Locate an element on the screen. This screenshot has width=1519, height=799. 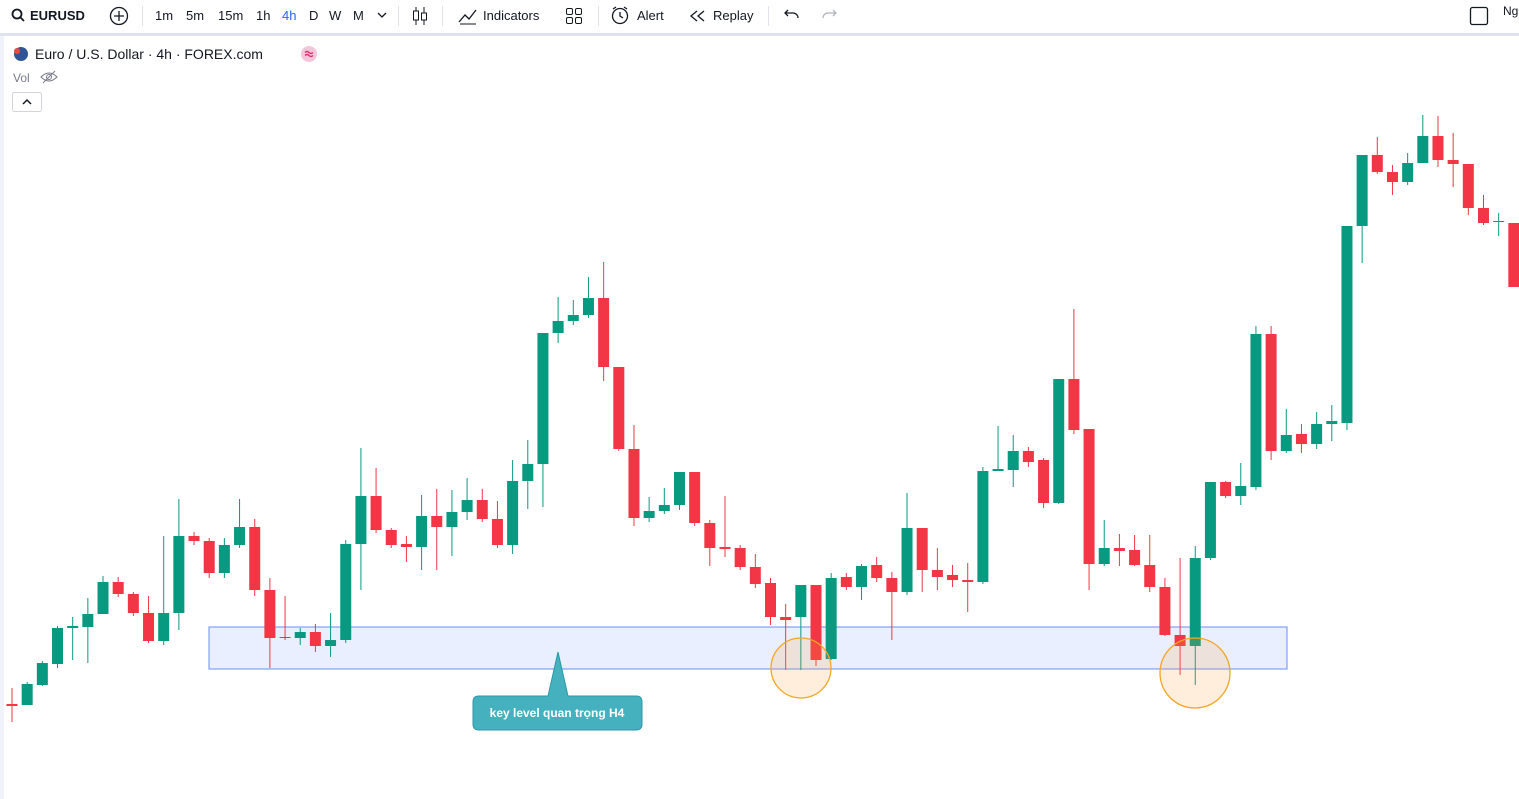
interval: 15m is located at coordinates (231, 15).